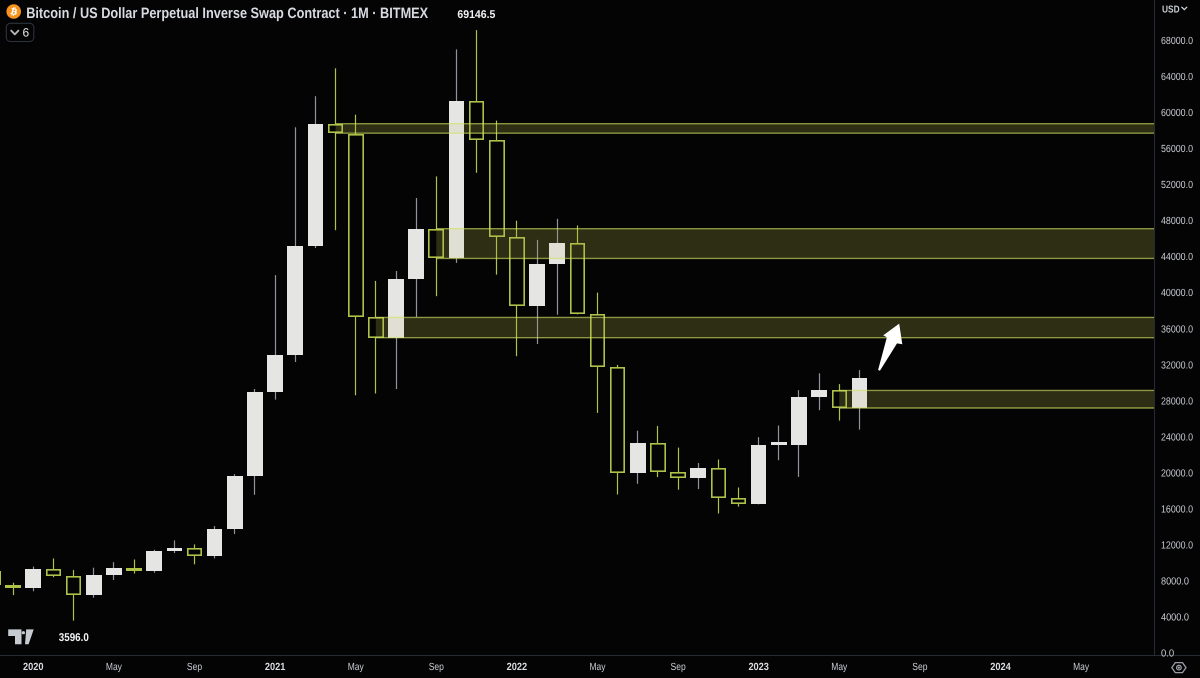  Describe the element at coordinates (1177, 437) in the screenshot. I see `svg-text: 24000.0` at that location.